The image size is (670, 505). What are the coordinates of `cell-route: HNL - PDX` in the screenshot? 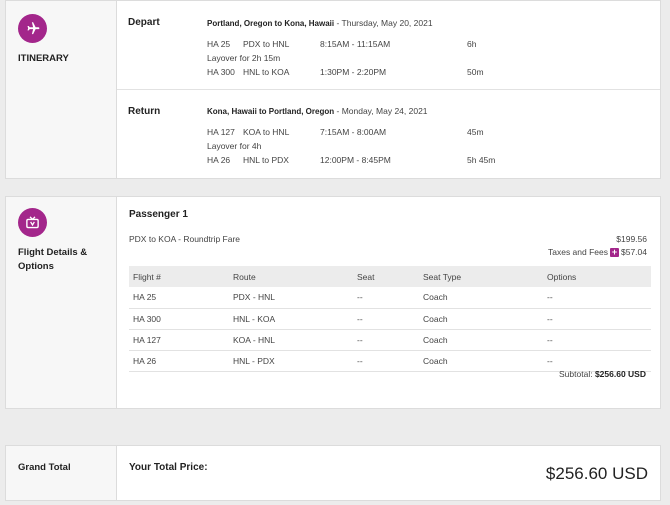 It's located at (291, 361).